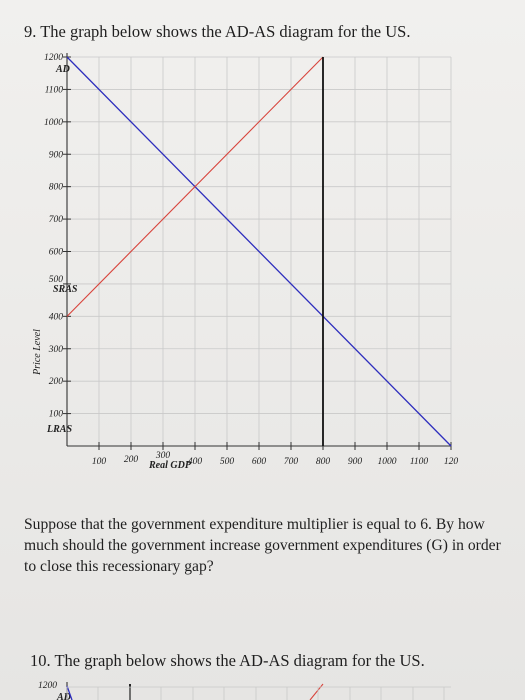  Describe the element at coordinates (227, 462) in the screenshot. I see `x-tick-label: 500` at that location.